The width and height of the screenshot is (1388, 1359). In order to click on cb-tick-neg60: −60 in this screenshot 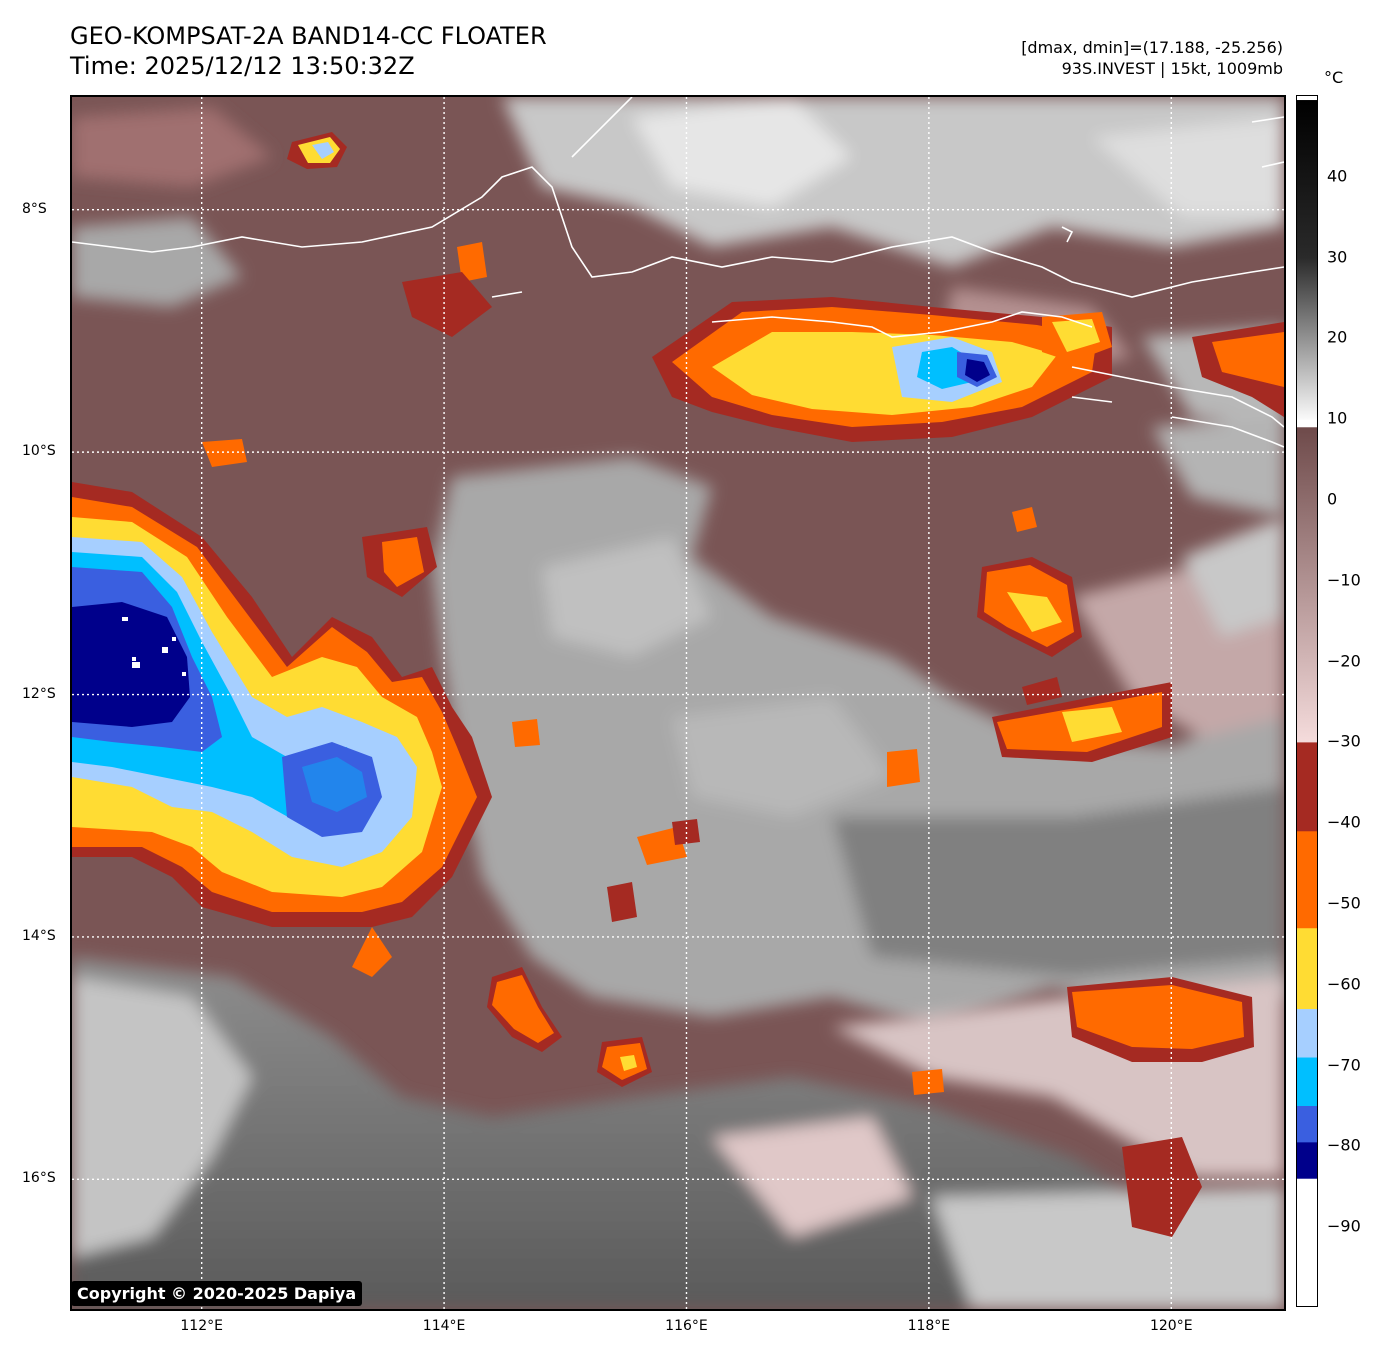, I will do `click(1344, 984)`.